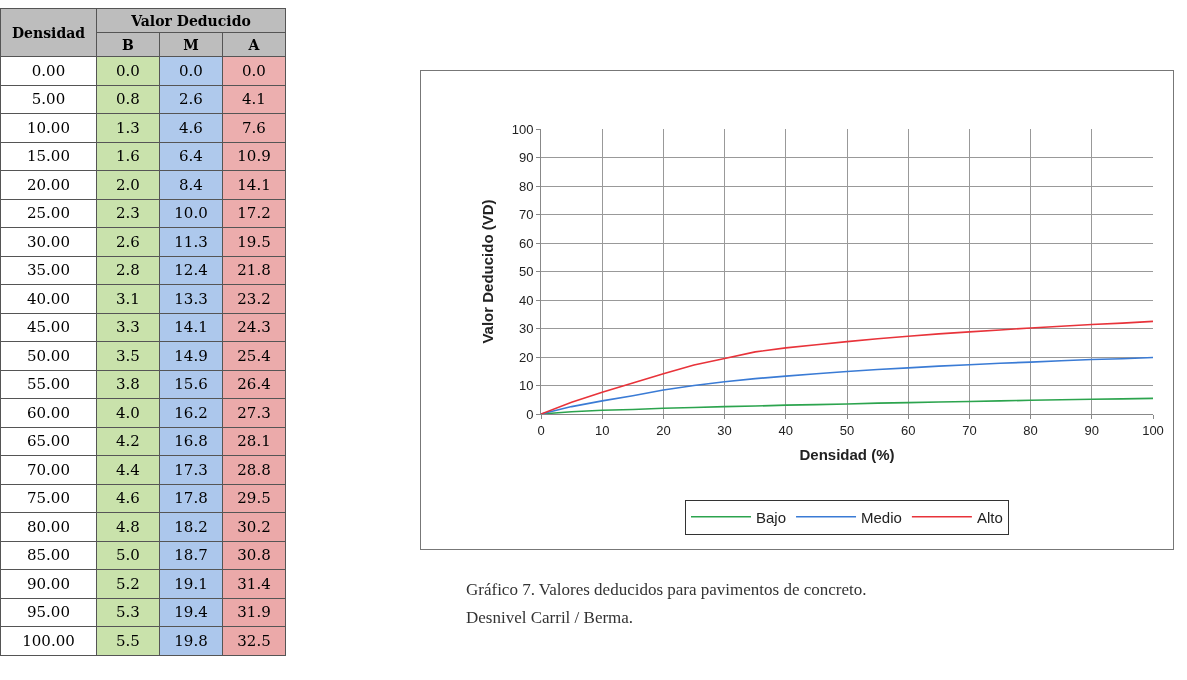 The width and height of the screenshot is (1187, 680). Describe the element at coordinates (254, 412) in the screenshot. I see `data-label: 27.3` at that location.